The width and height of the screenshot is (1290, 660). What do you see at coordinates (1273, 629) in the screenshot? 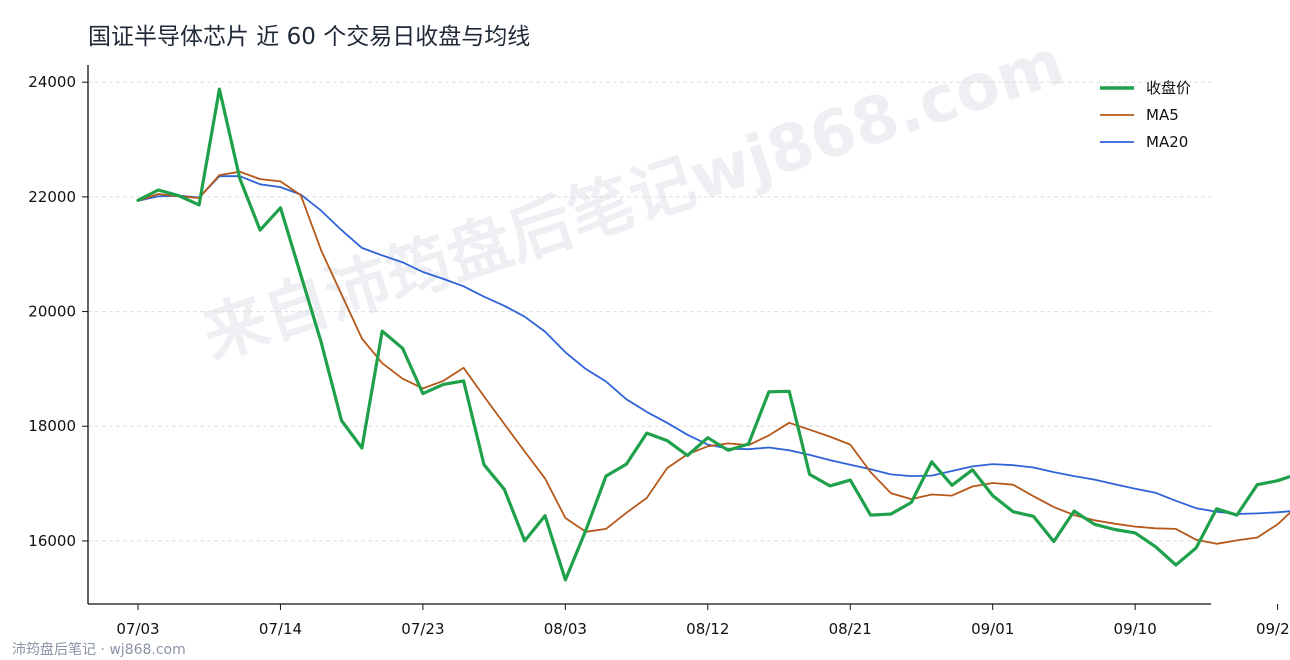
I see `x-tick-label: 09/21` at bounding box center [1273, 629].